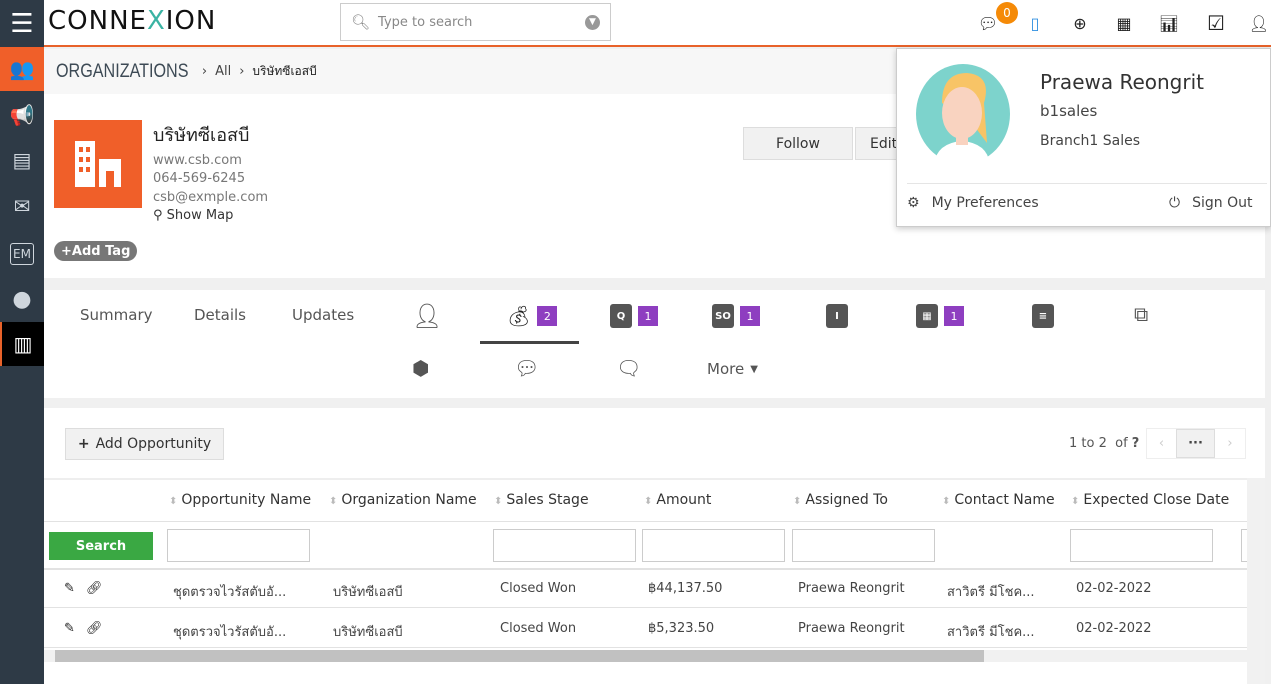 The height and width of the screenshot is (684, 1271). I want to click on scrollbar-thumb, so click(519, 656).